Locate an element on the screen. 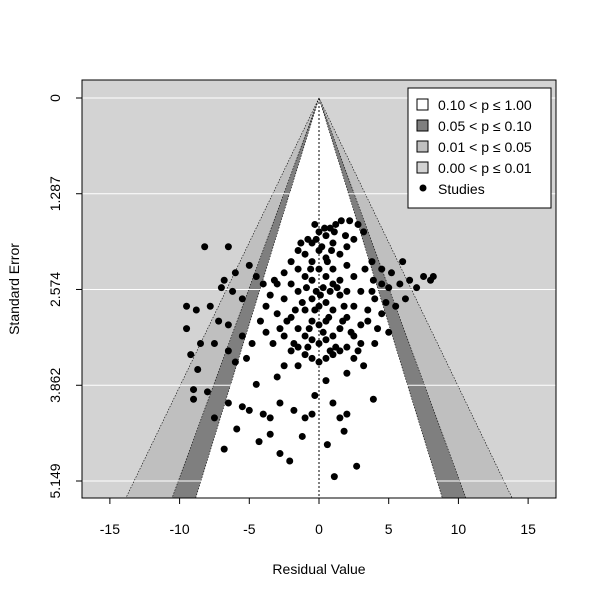  legend-marker-studies is located at coordinates (423, 188).